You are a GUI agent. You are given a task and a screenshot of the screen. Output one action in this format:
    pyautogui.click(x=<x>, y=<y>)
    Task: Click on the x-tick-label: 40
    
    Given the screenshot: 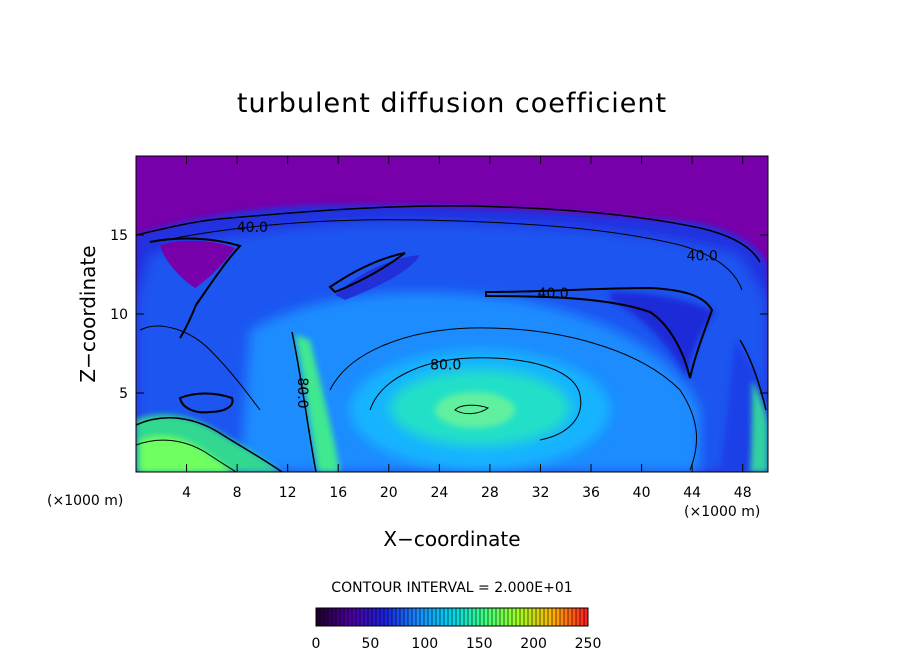 What is the action you would take?
    pyautogui.click(x=642, y=493)
    